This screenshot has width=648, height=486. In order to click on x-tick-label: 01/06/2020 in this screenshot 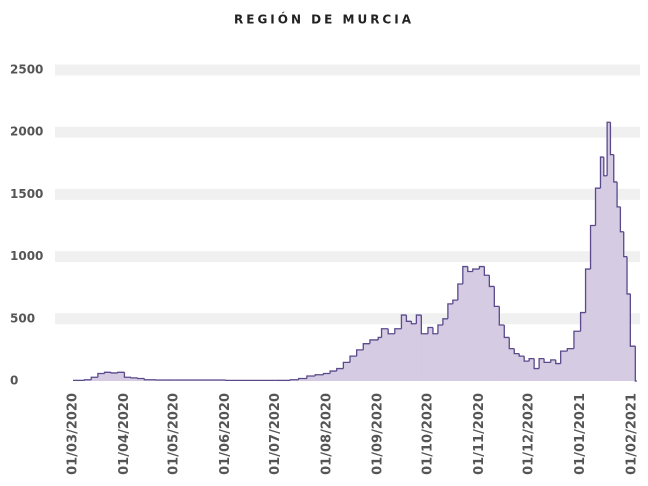, I will do `click(225, 434)`.